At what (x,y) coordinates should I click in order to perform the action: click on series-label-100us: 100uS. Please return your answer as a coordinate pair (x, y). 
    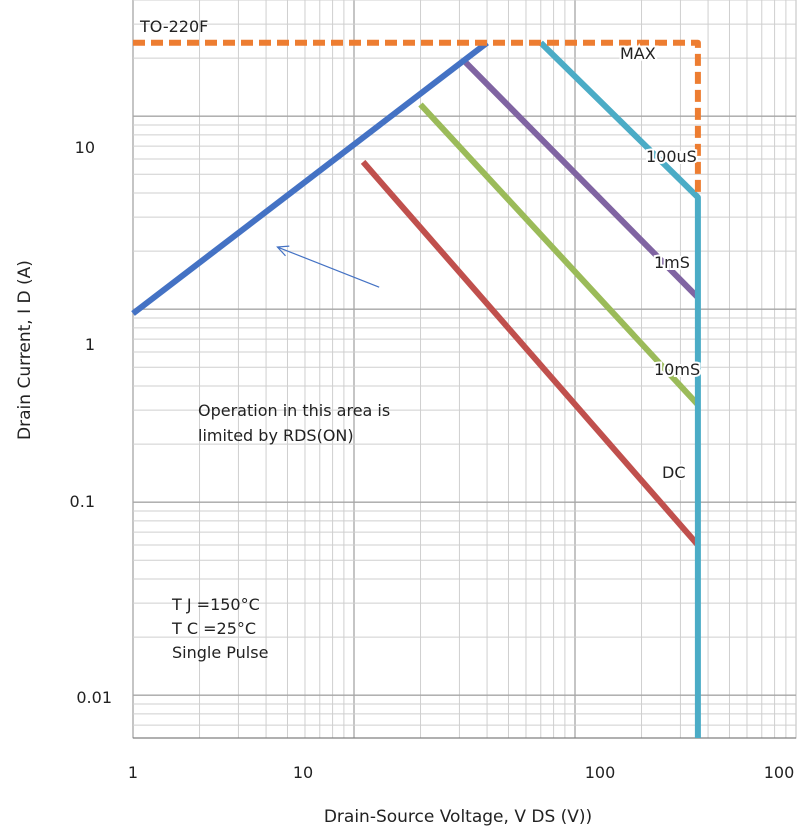
    Looking at the image, I should click on (671, 156).